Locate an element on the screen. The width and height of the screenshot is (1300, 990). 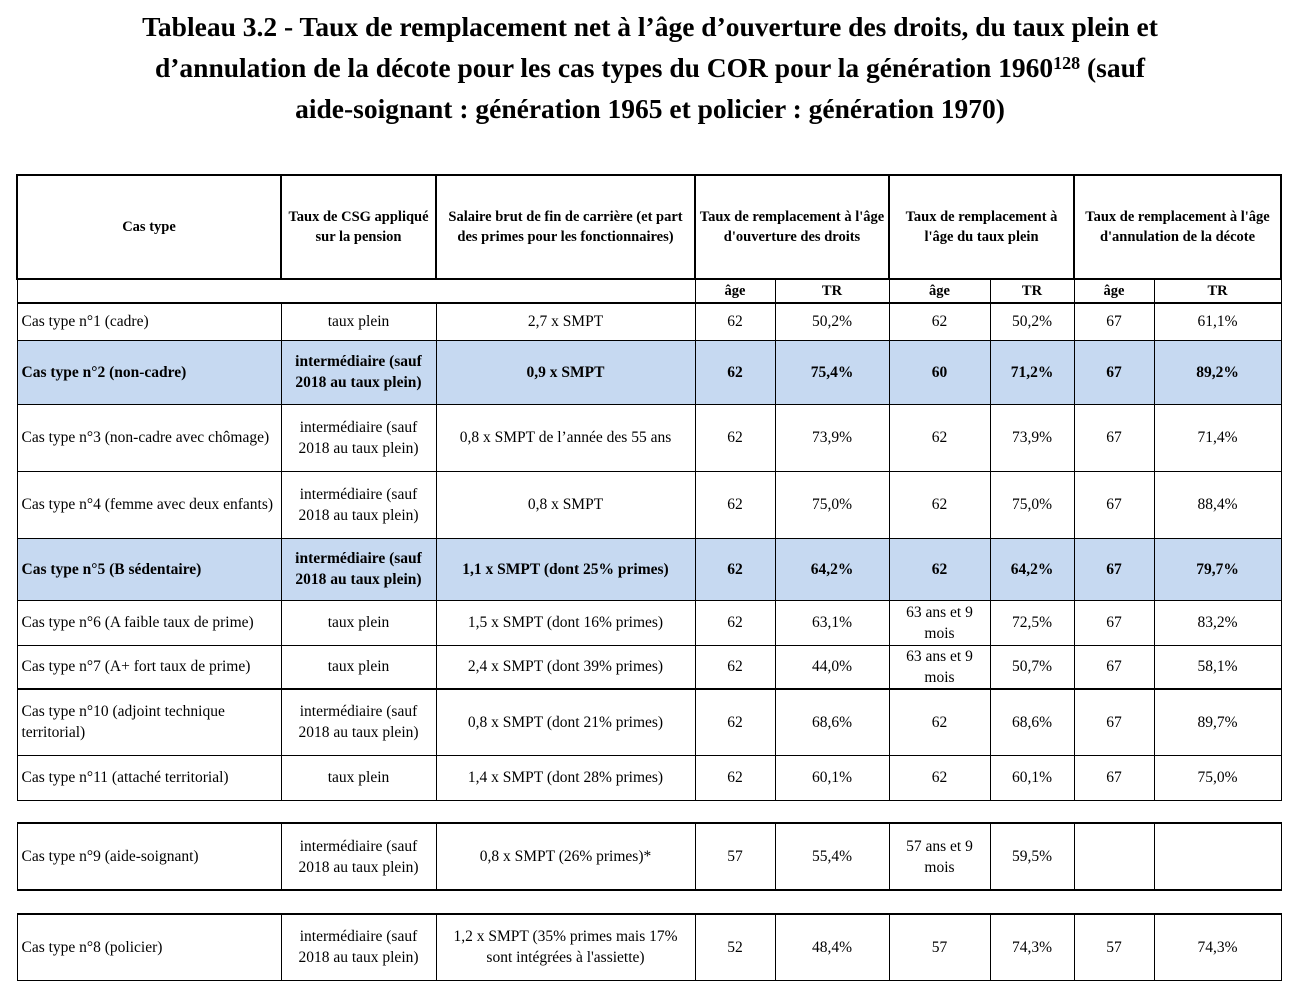
cell-tr2: 50,2% is located at coordinates (1032, 321).